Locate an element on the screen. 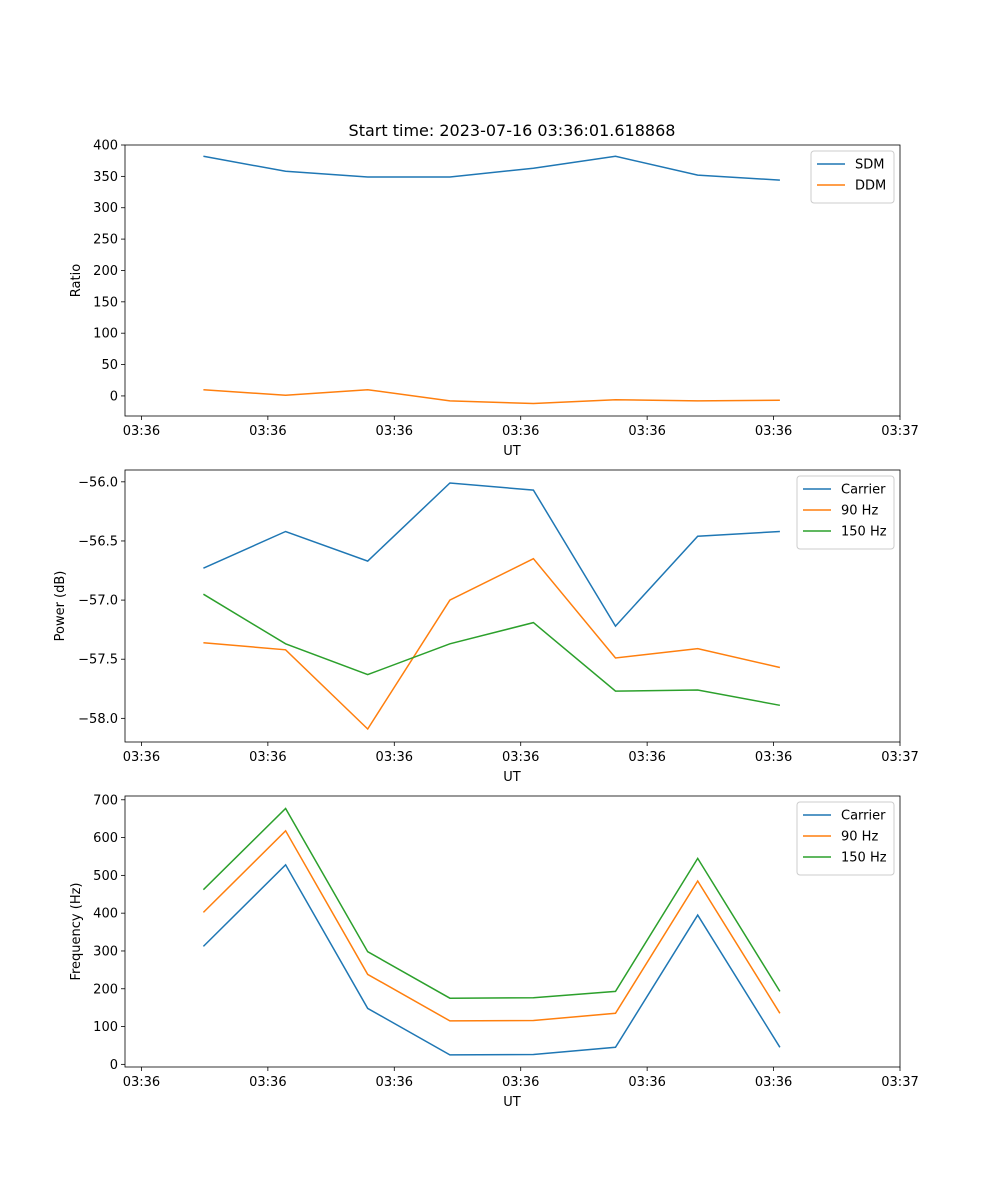  y-tick-label: −56.5 is located at coordinates (98, 541).